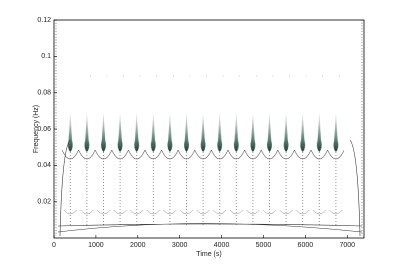  Describe the element at coordinates (44, 165) in the screenshot. I see `y-tick-label: 0.04` at that location.